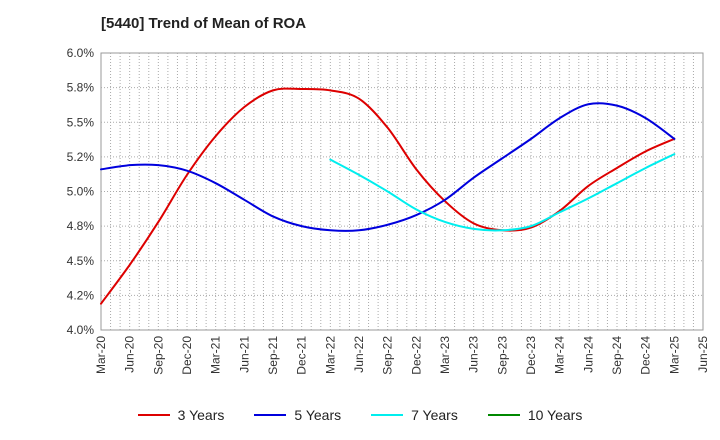 This screenshot has width=720, height=440. Describe the element at coordinates (81, 261) in the screenshot. I see `y-tick-label: 4.5%` at that location.